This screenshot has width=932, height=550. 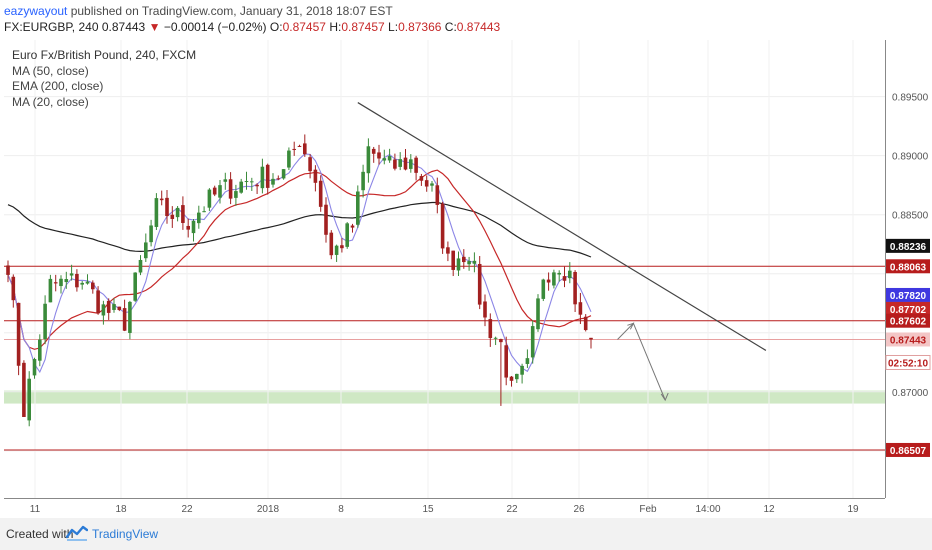 What do you see at coordinates (444, 397) in the screenshot?
I see `support-zone` at bounding box center [444, 397].